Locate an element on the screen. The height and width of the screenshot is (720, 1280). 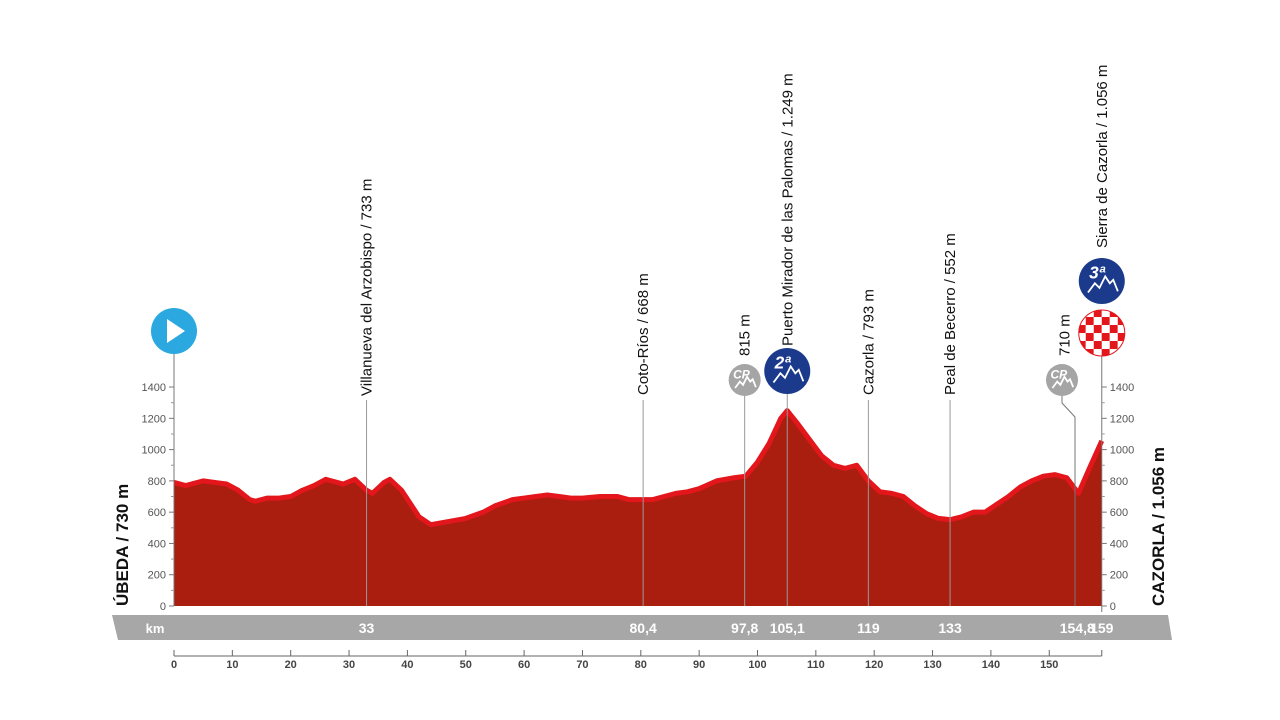
category-3-climb-icon: 3ª is located at coordinates (1101, 281).